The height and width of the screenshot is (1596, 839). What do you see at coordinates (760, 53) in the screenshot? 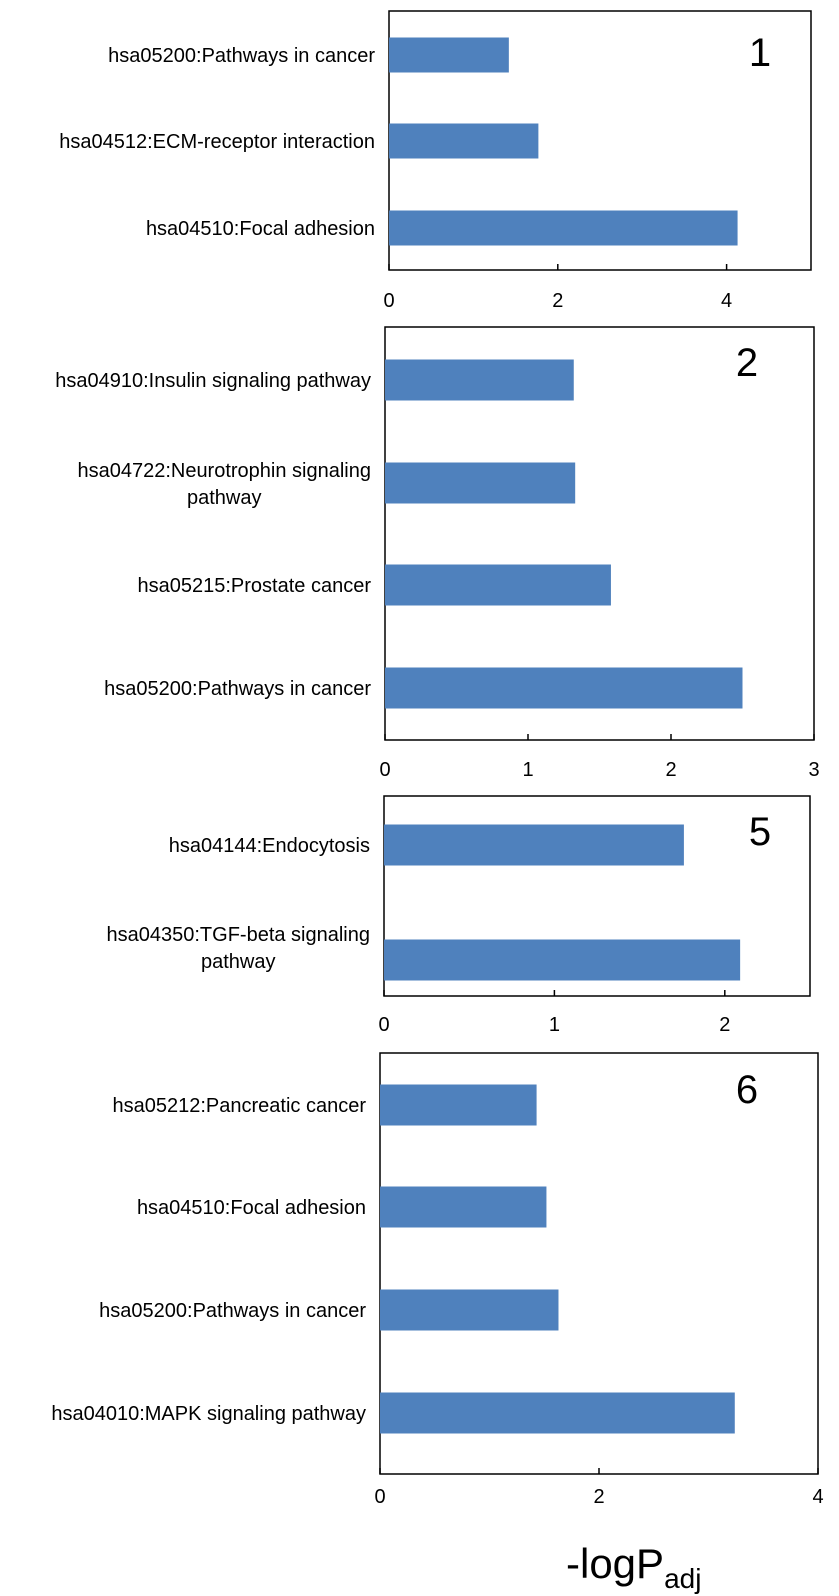
I see `panel-number: 1` at bounding box center [760, 53].